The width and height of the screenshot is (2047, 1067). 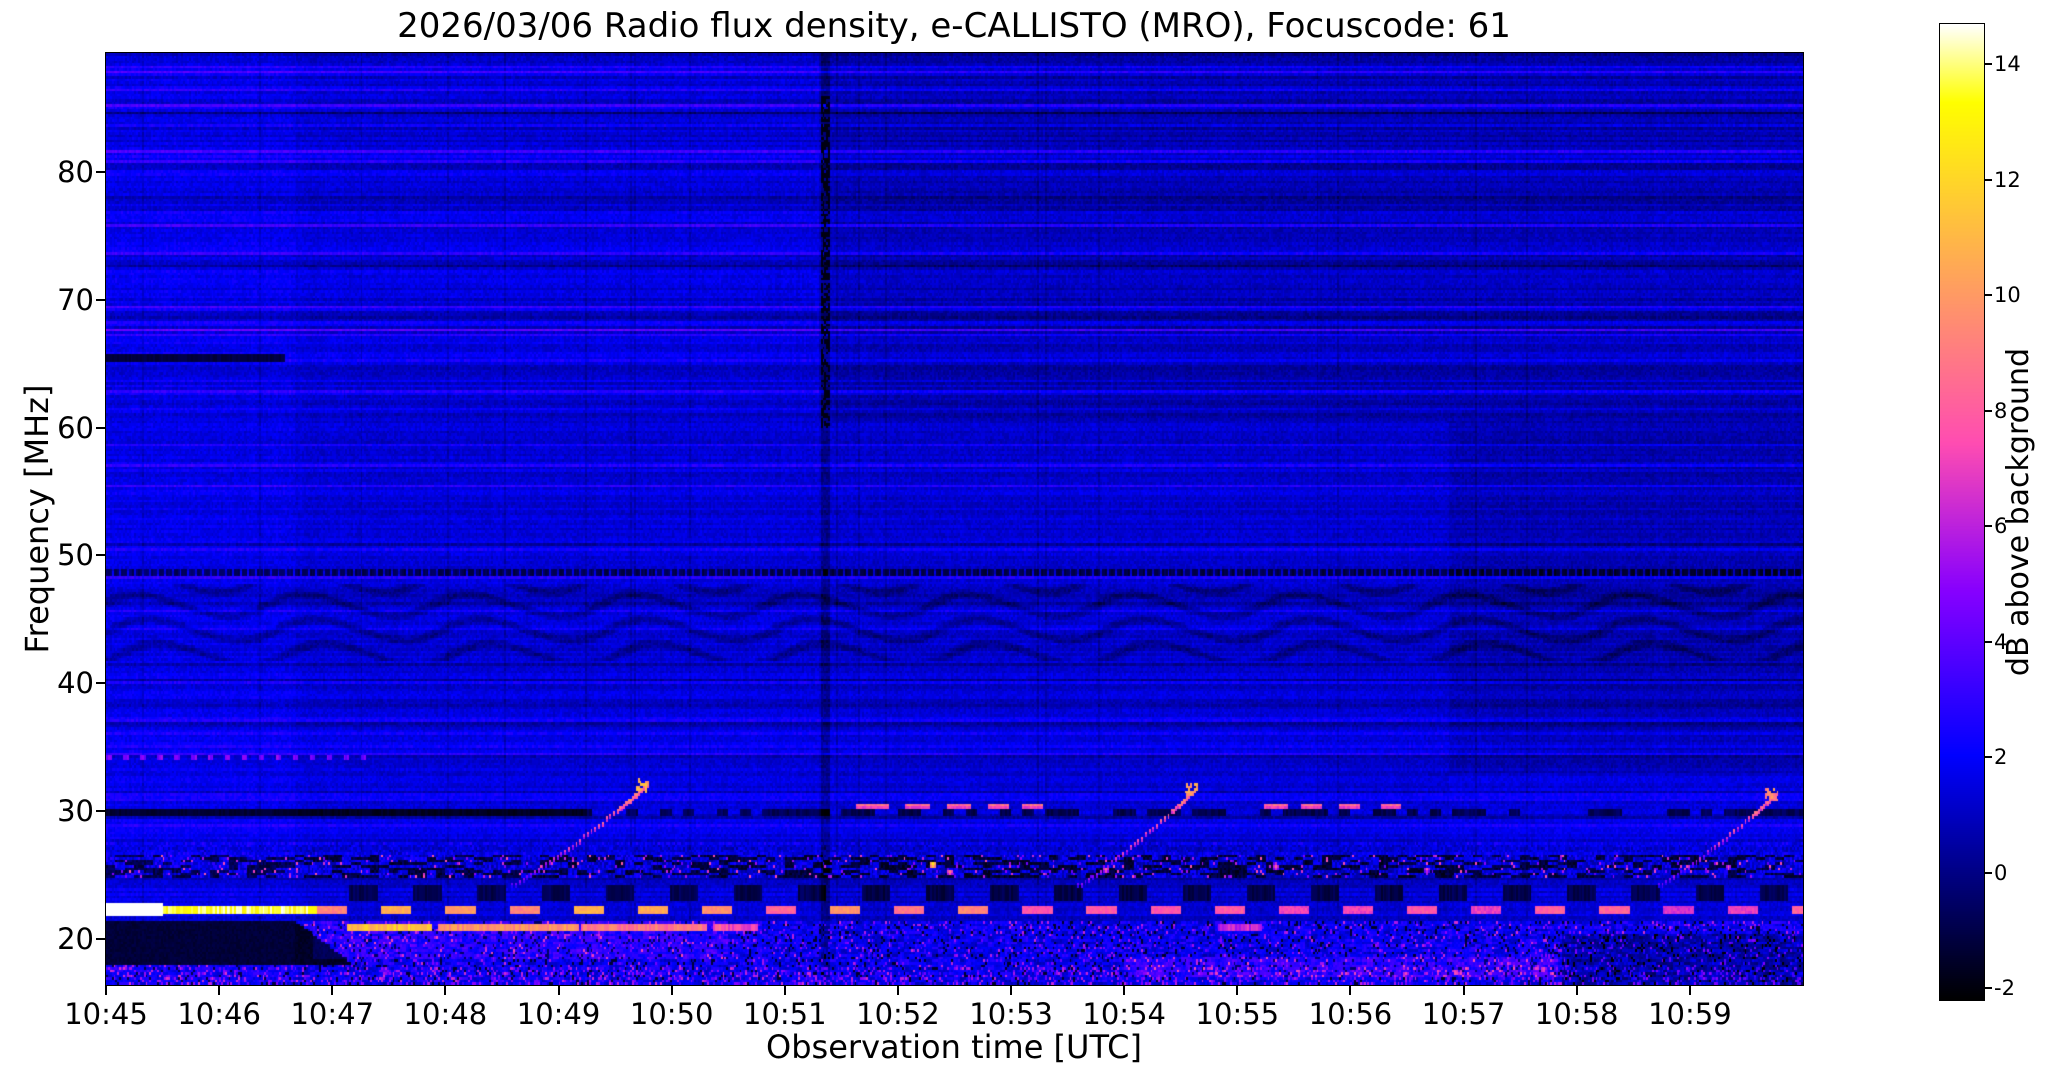 I want to click on colorbar-canvas, so click(x=1962, y=512).